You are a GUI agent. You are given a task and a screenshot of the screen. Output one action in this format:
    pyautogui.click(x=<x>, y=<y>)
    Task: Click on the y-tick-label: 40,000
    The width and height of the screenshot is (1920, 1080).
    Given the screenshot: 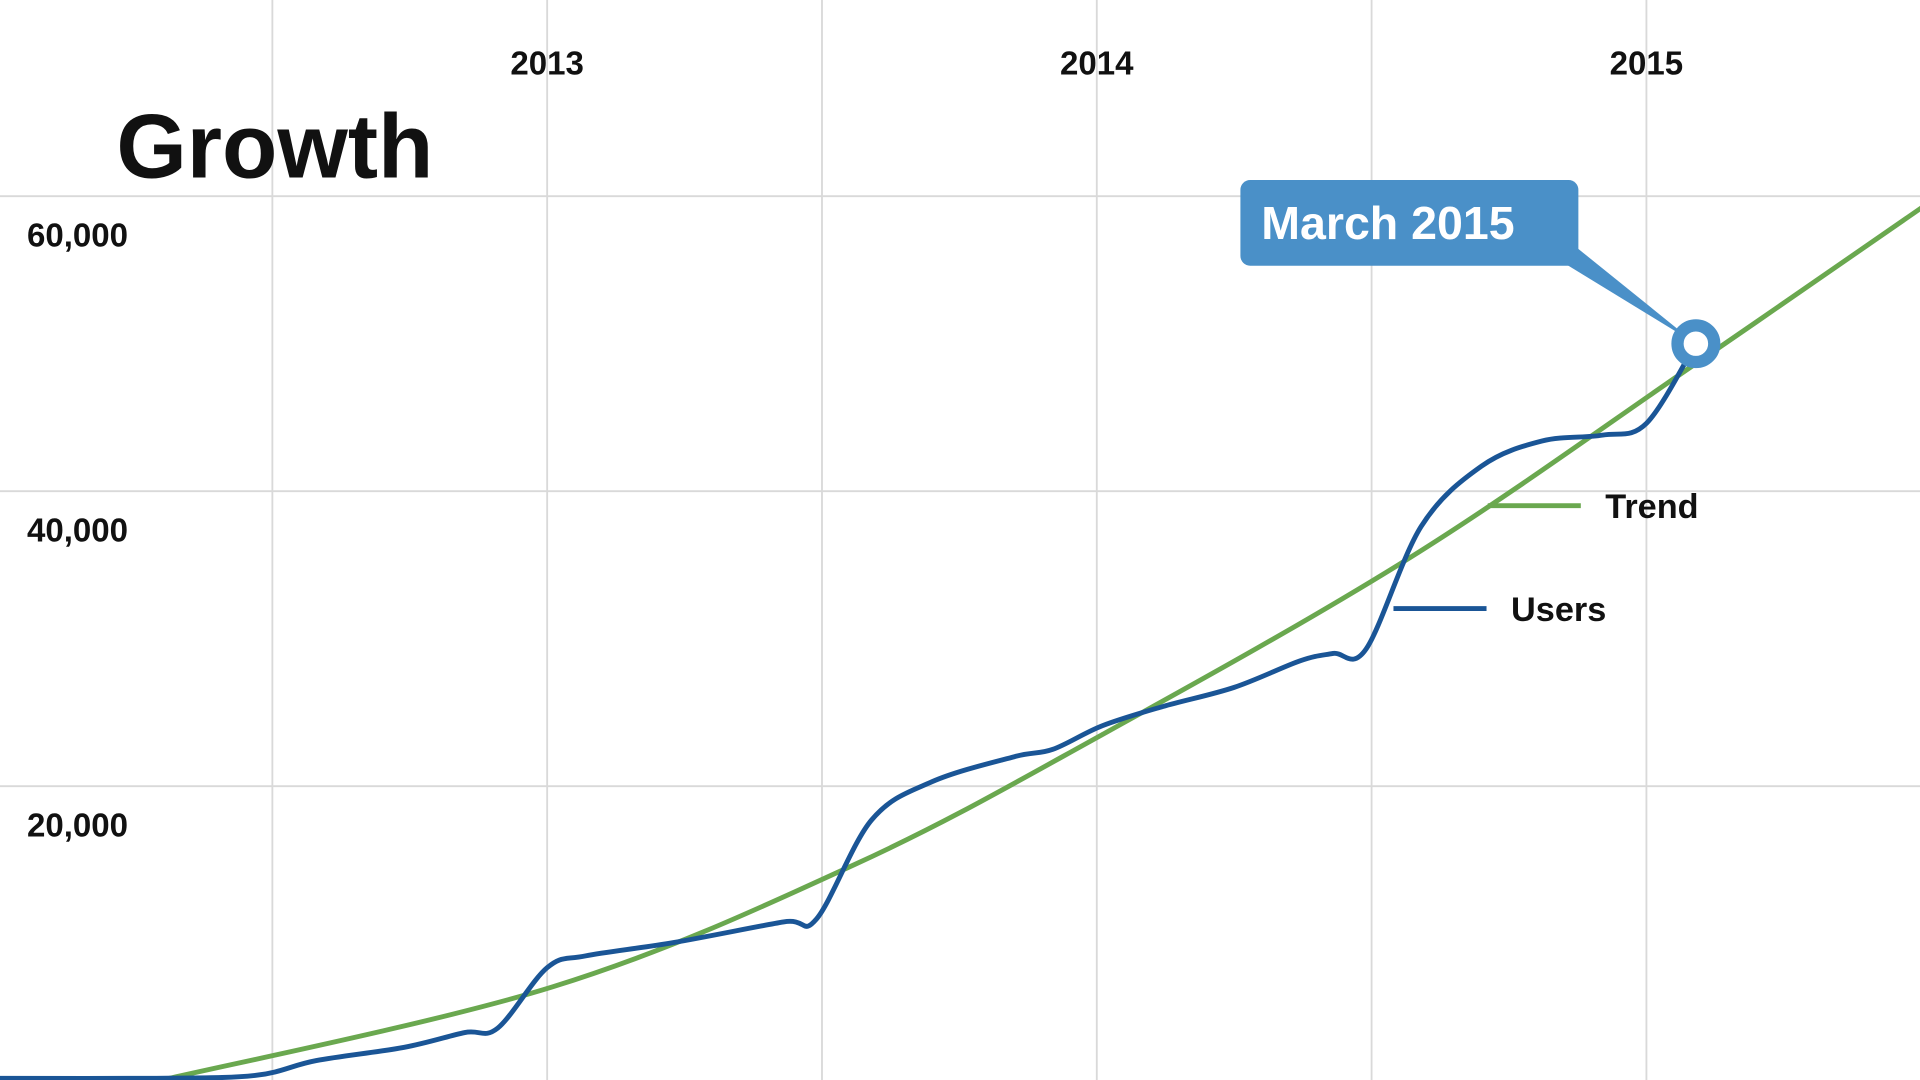 What is the action you would take?
    pyautogui.click(x=77, y=530)
    